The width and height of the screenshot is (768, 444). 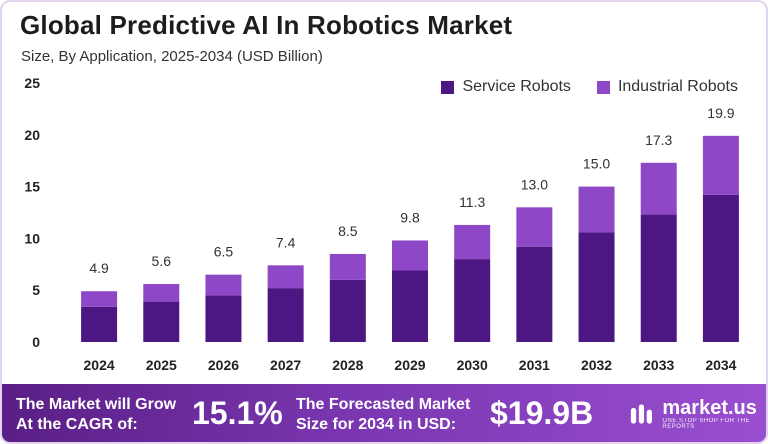 What do you see at coordinates (472, 202) in the screenshot?
I see `data-label-total: 11.3` at bounding box center [472, 202].